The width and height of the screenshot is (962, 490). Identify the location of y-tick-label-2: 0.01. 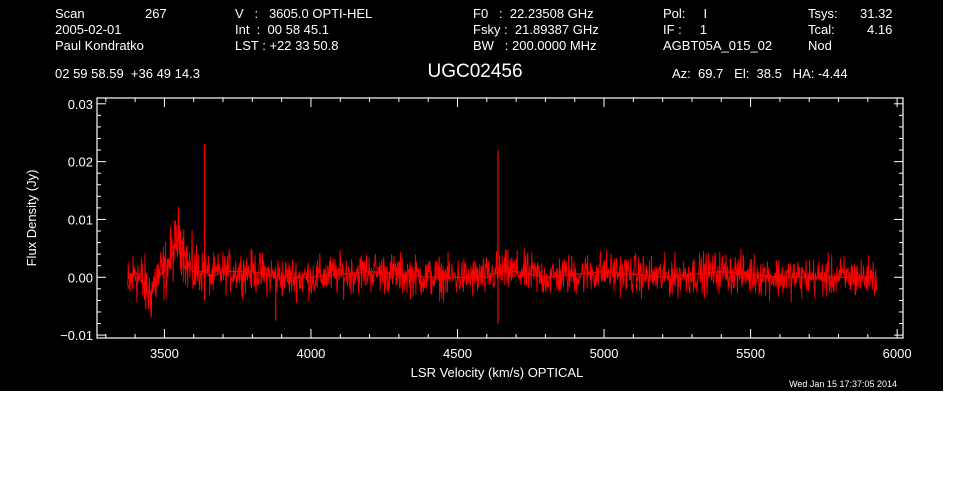
(80, 219).